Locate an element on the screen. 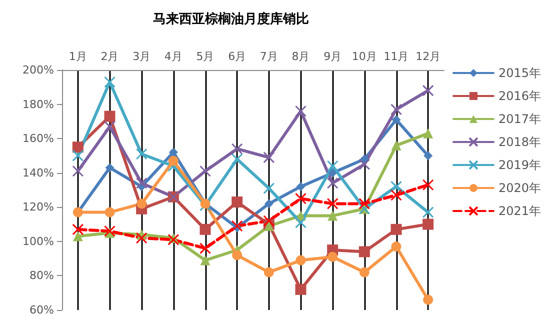 Image resolution: width=550 pixels, height=320 pixels. x-tick-label: 3月 is located at coordinates (141, 56).